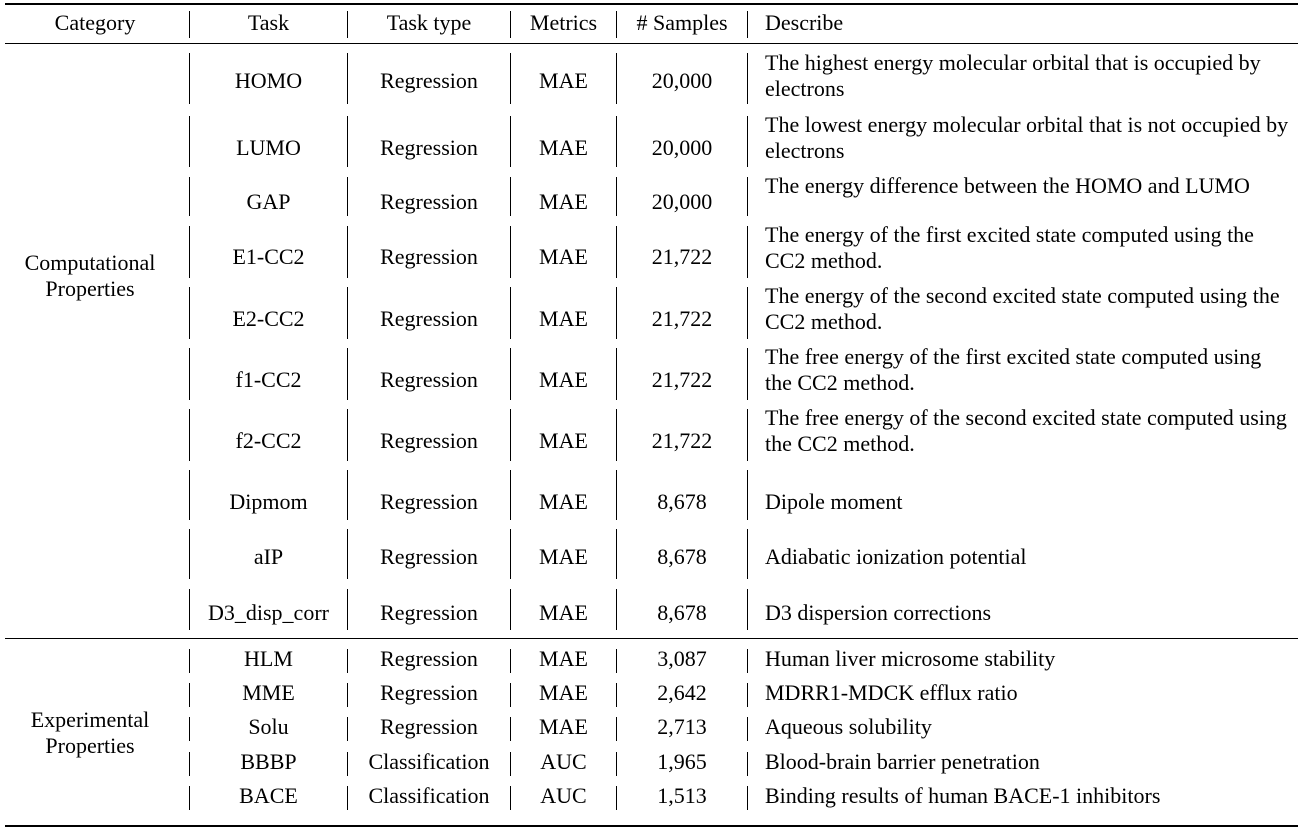 The width and height of the screenshot is (1301, 829). I want to click on header-category: Category, so click(95, 22).